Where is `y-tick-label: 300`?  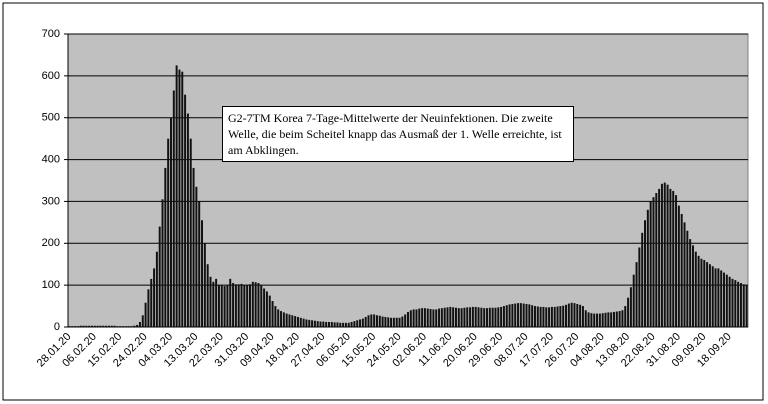
y-tick-label: 300 is located at coordinates (51, 201).